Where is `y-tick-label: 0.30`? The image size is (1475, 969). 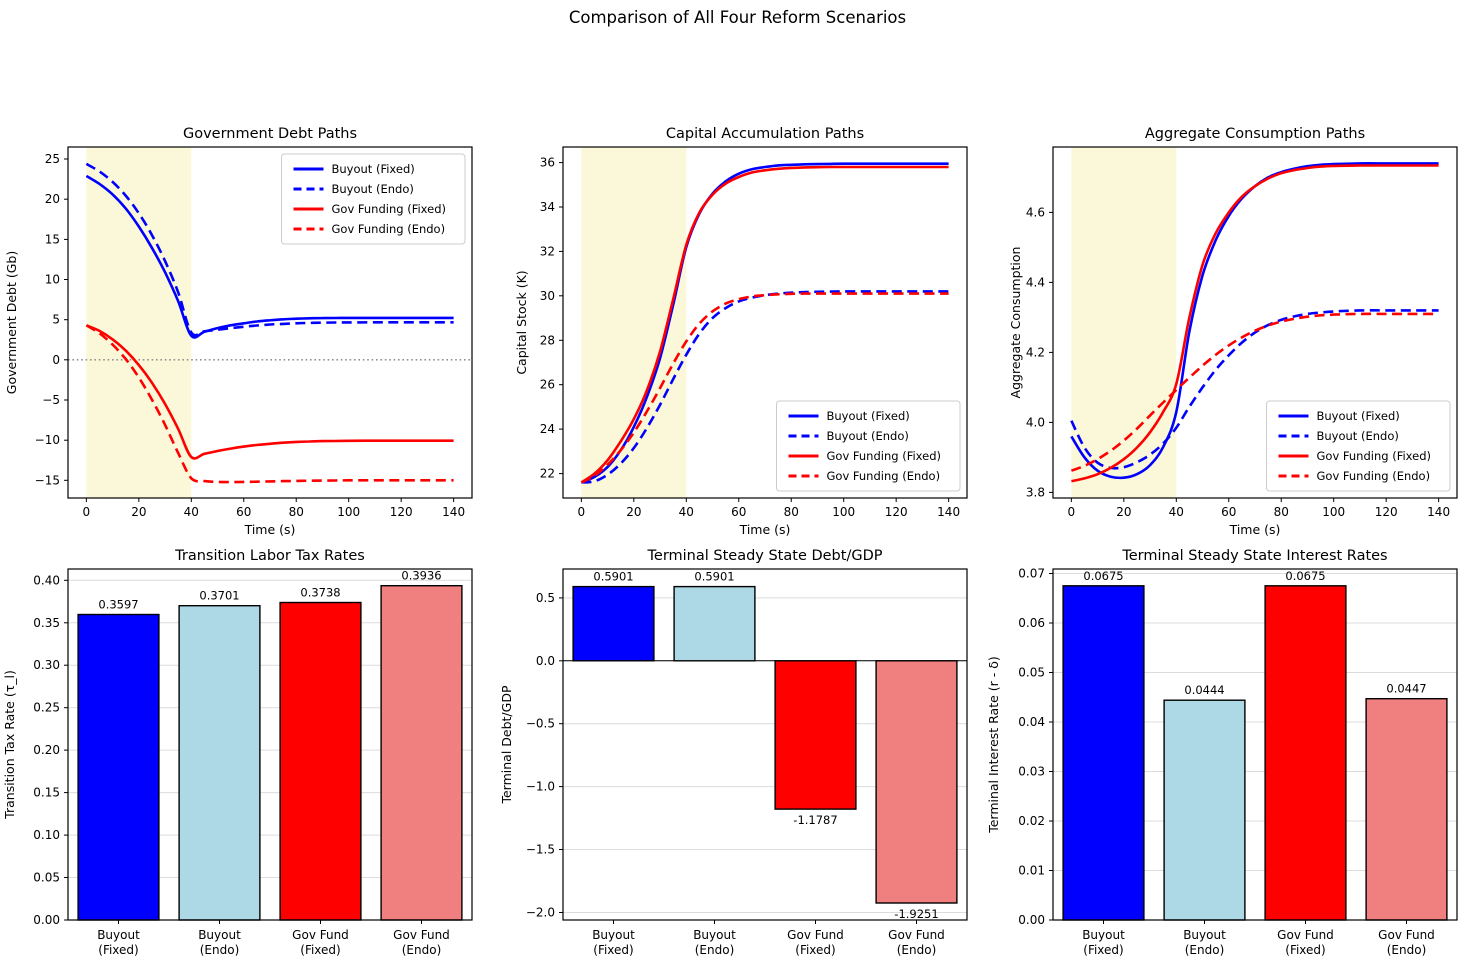
y-tick-label: 0.30 is located at coordinates (46, 665).